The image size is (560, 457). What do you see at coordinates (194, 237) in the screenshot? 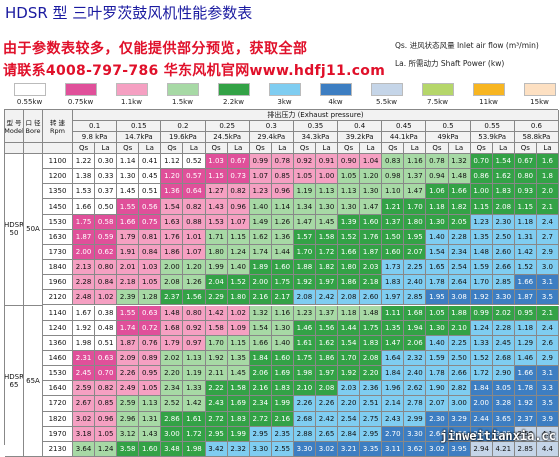
I see `la-cell: 1.01` at bounding box center [194, 237].